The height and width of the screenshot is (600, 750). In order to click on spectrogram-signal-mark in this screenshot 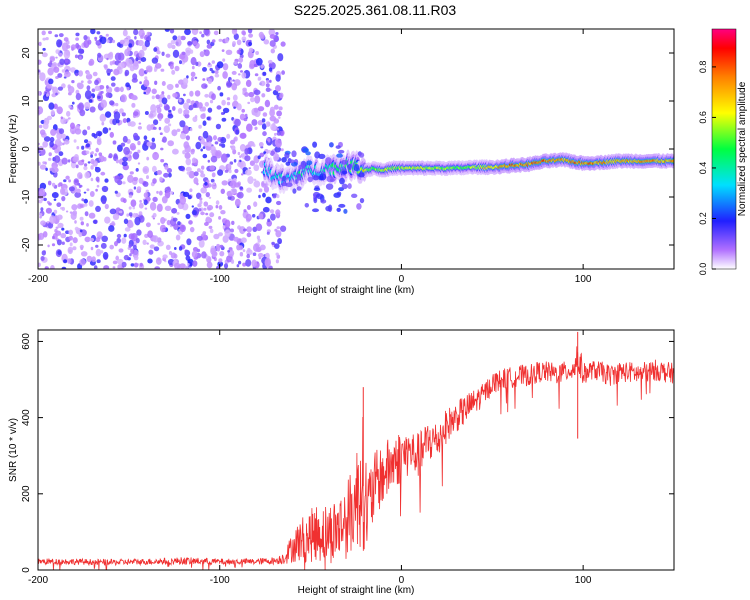, I will do `click(672, 161)`.